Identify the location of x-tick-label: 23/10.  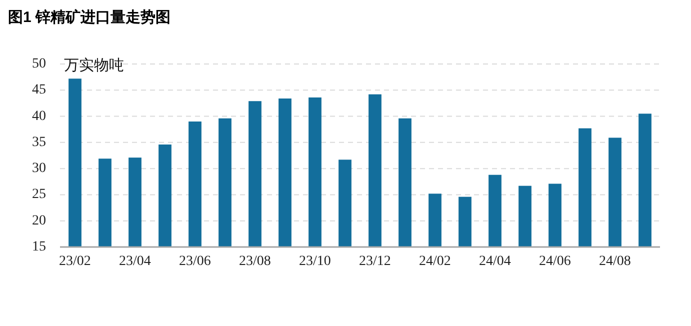
(315, 261).